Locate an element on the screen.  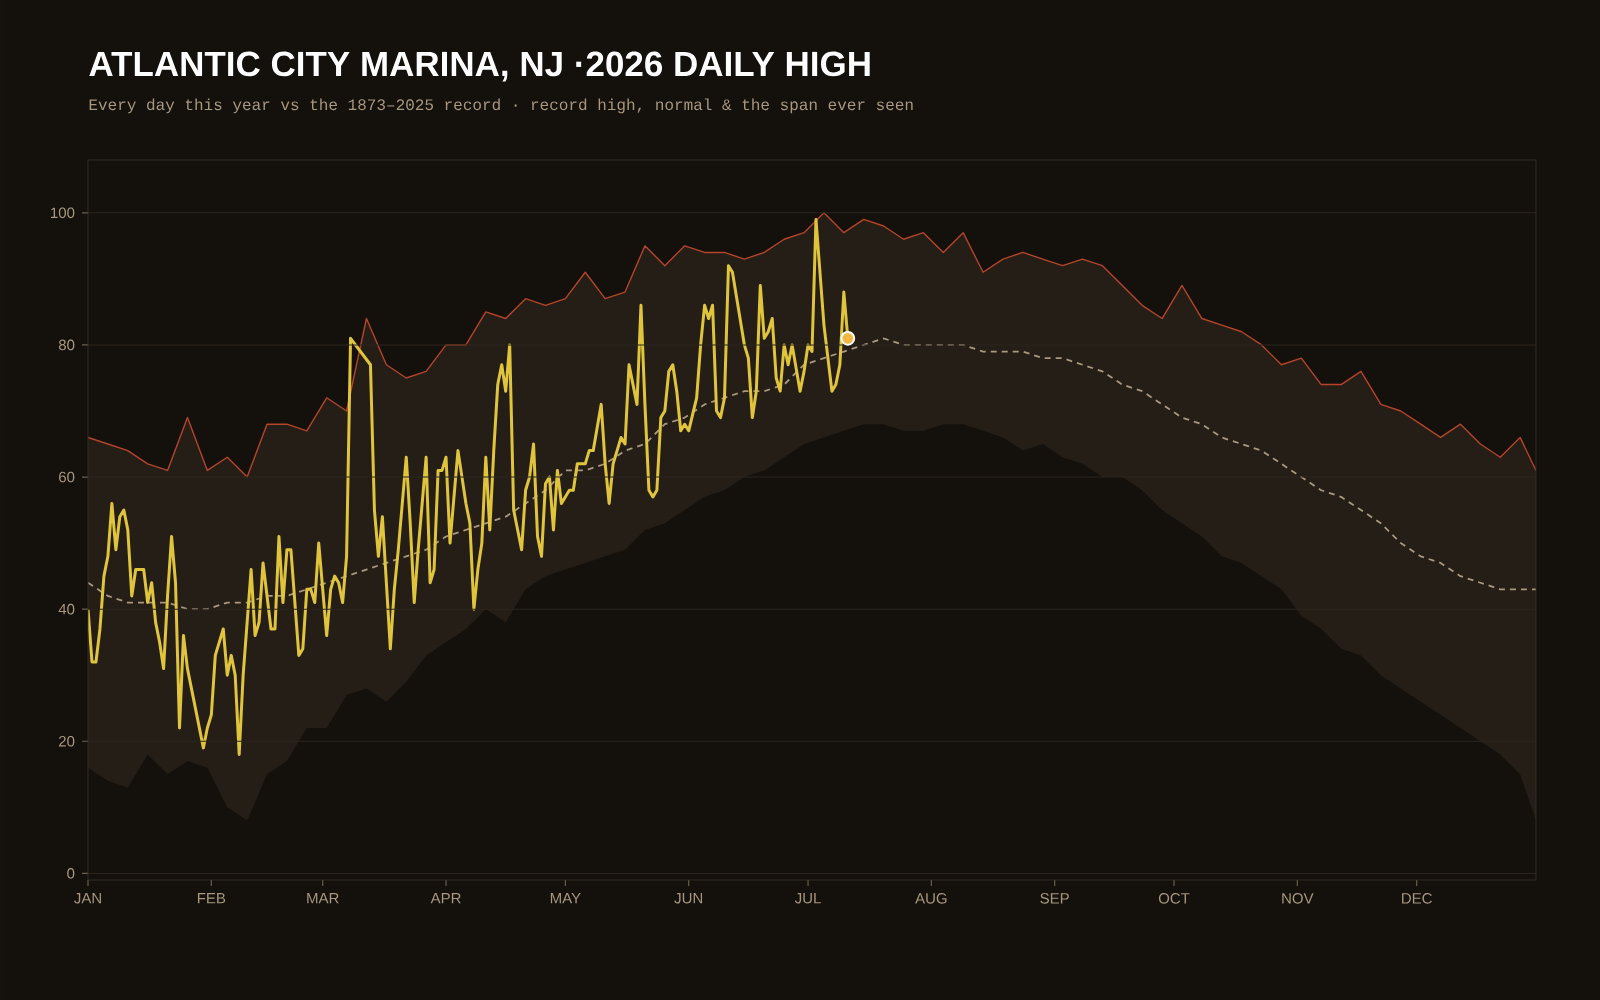
x-tick-label: MAR is located at coordinates (323, 898).